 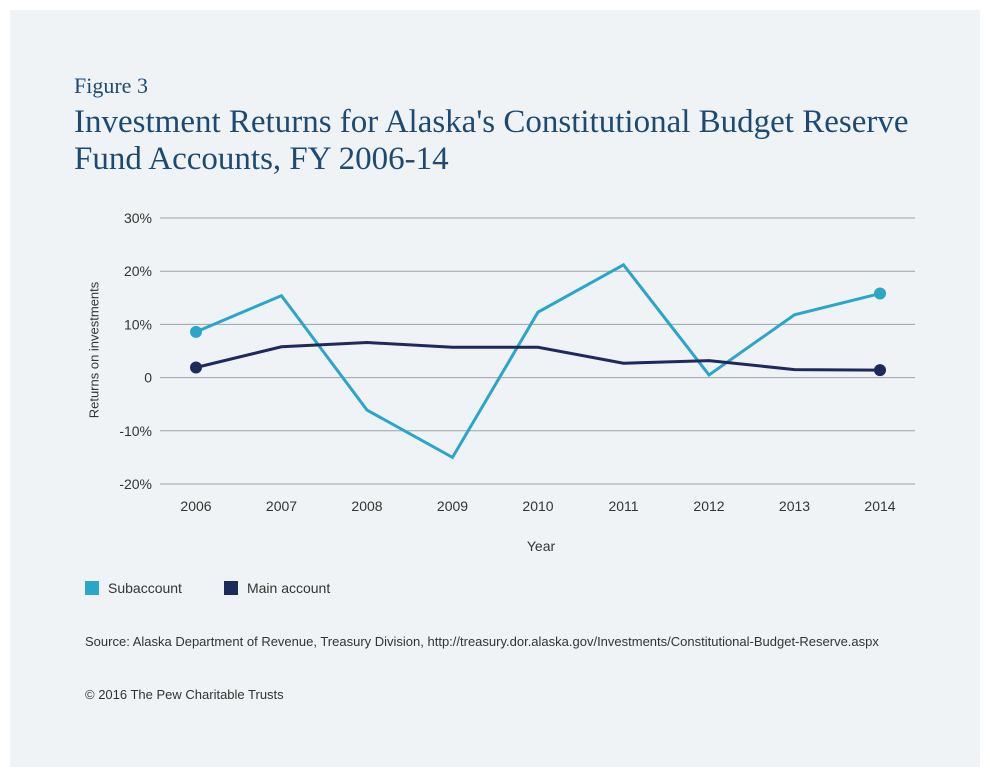 I want to click on y-tick-label: 30%, so click(x=138, y=218).